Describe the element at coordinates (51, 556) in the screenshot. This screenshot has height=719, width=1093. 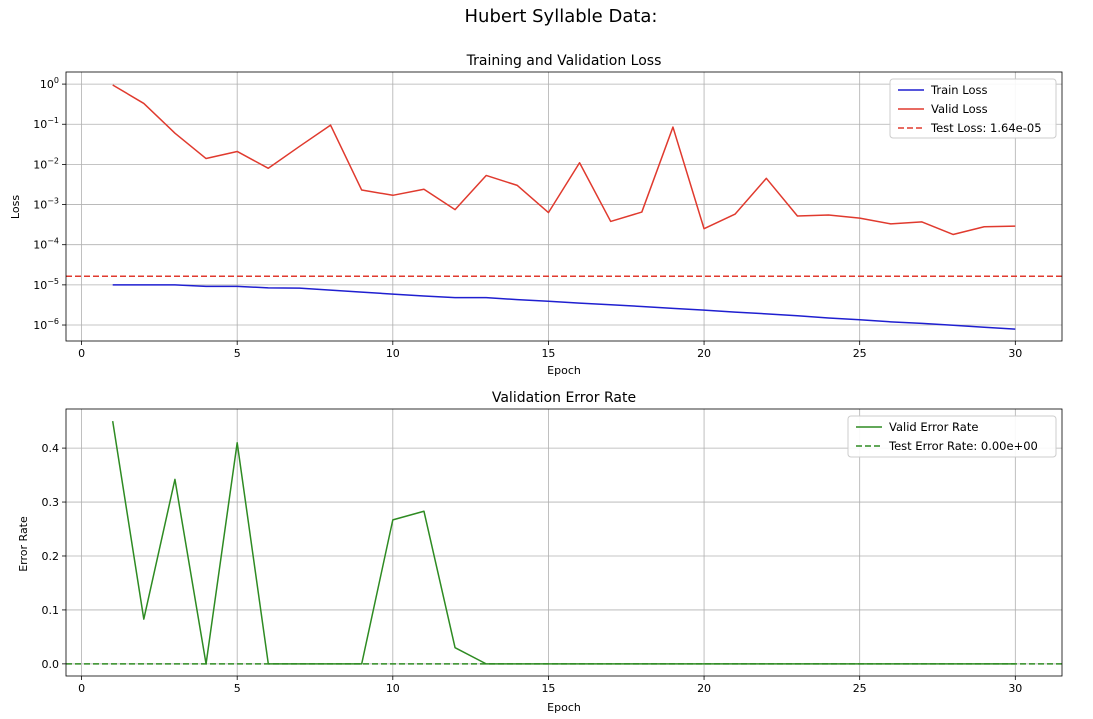
I see `error-rate-chart-ytick-label: 0.2` at that location.